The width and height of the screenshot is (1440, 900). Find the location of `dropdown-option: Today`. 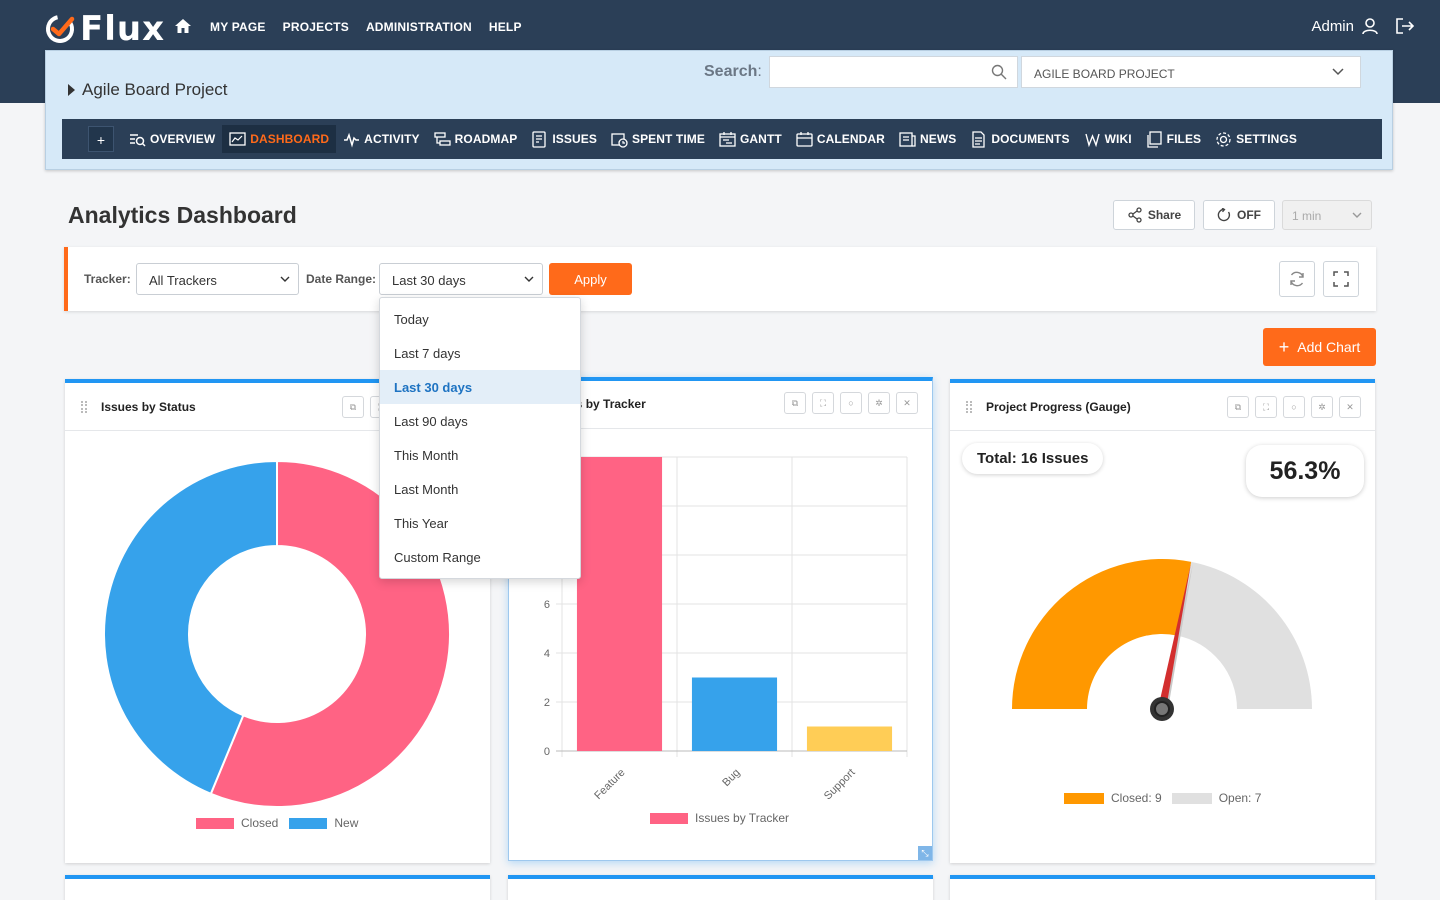

dropdown-option: Today is located at coordinates (411, 319).